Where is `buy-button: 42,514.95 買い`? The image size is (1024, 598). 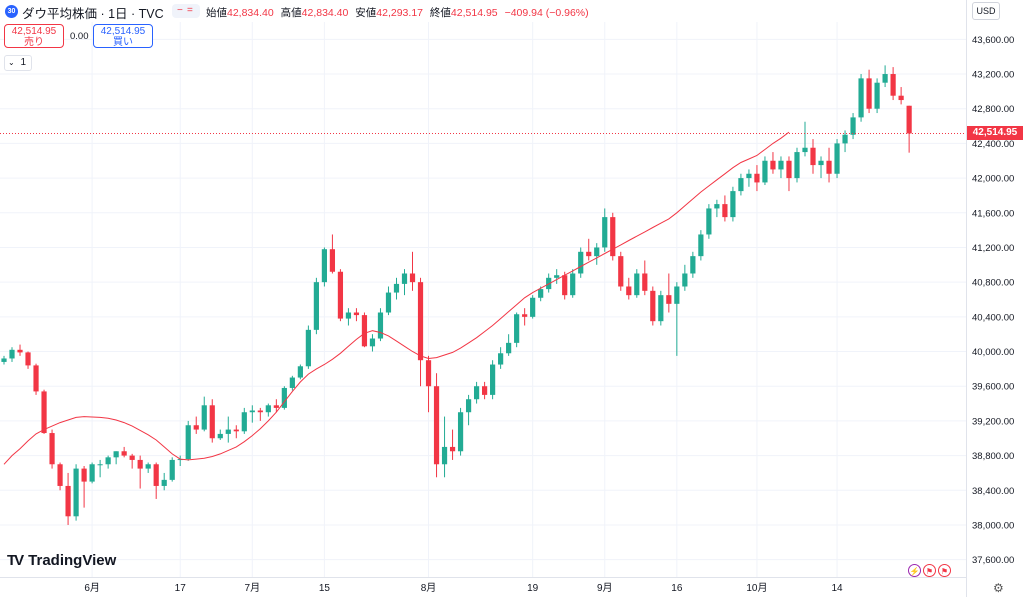
buy-button: 42,514.95 買い is located at coordinates (123, 36).